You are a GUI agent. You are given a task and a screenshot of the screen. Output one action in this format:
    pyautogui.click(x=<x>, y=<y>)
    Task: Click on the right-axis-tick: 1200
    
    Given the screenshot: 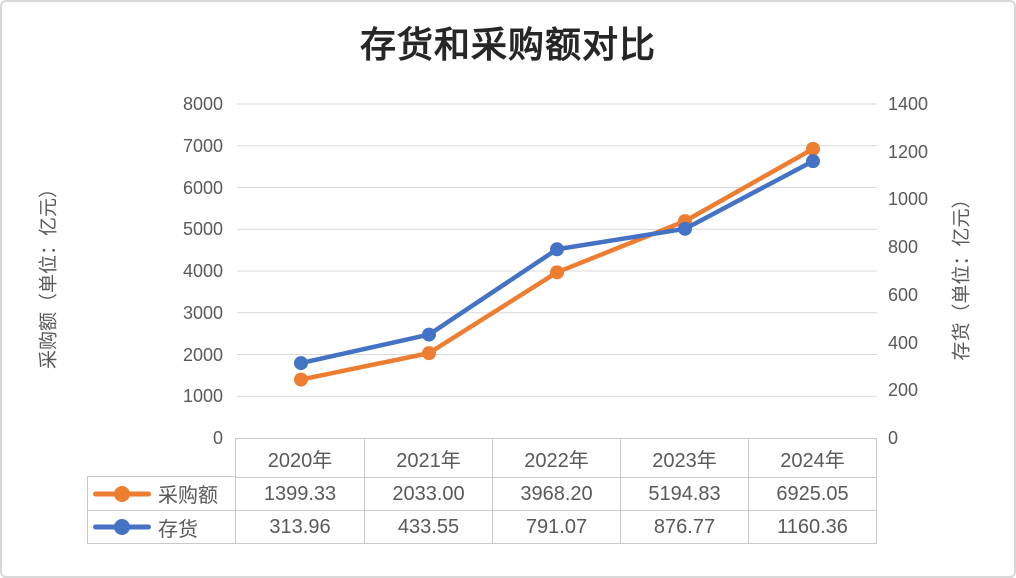 What is the action you would take?
    pyautogui.click(x=908, y=151)
    